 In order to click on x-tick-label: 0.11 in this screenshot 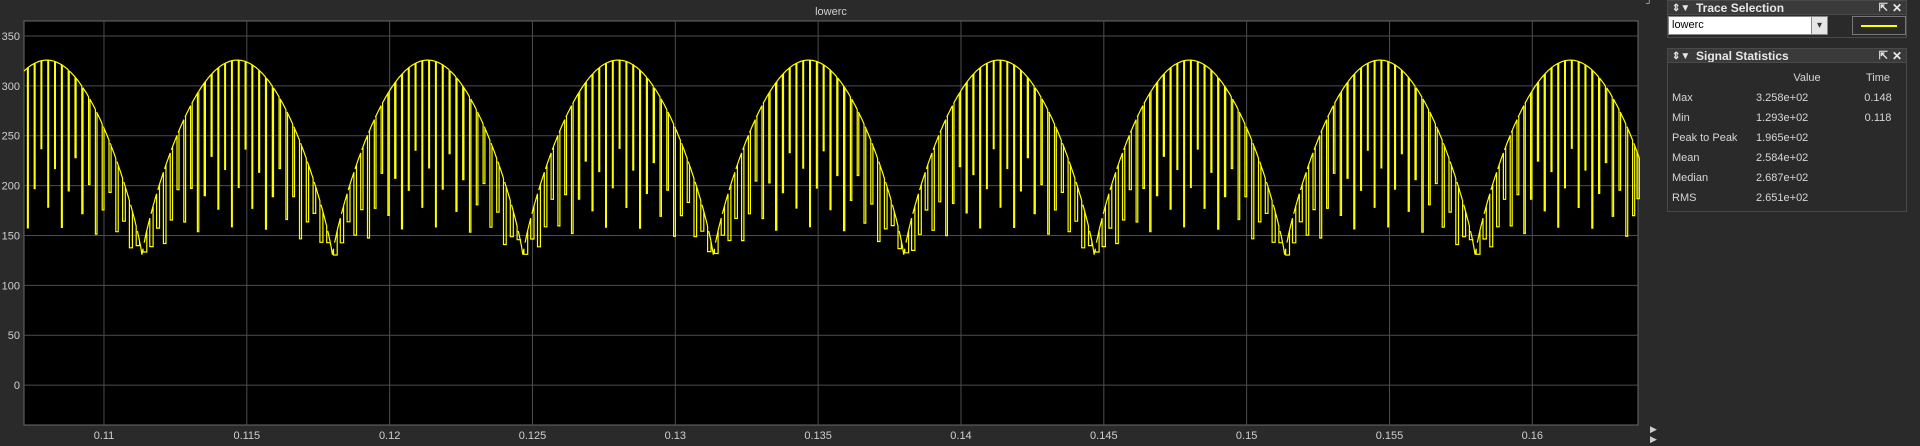, I will do `click(104, 436)`.